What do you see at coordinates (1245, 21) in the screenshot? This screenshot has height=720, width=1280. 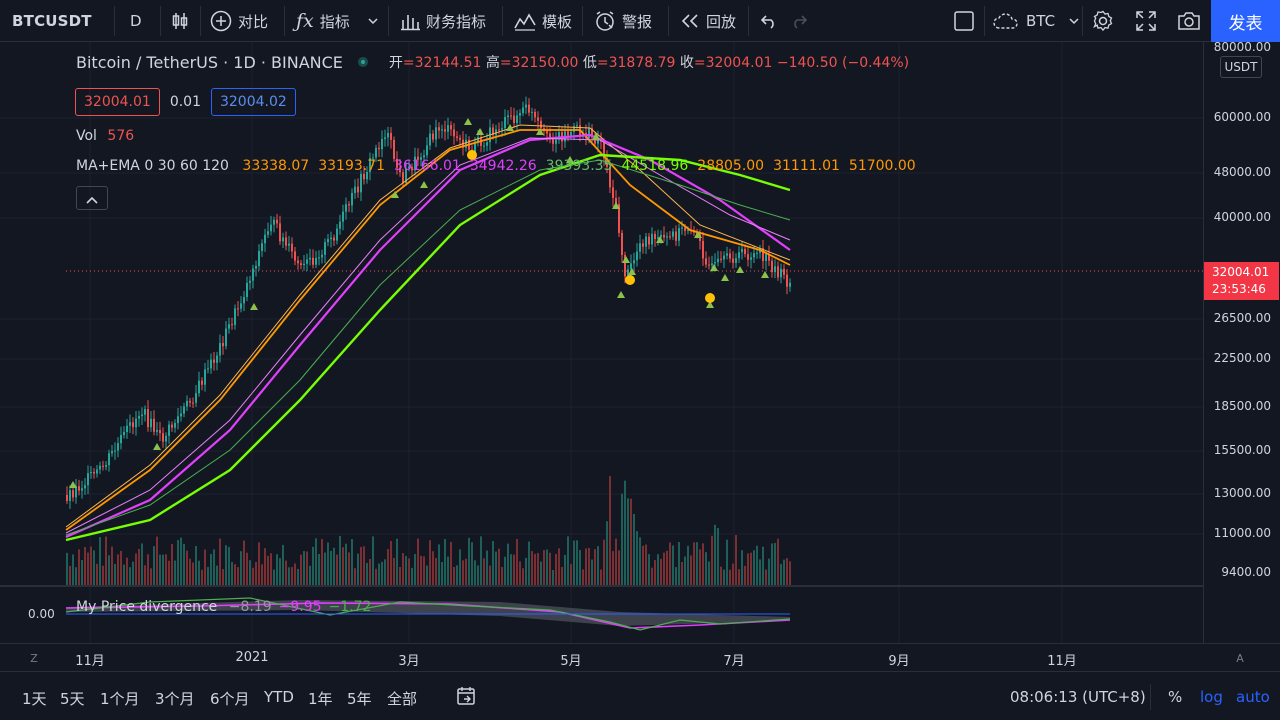 I see `publish-button: 发表` at bounding box center [1245, 21].